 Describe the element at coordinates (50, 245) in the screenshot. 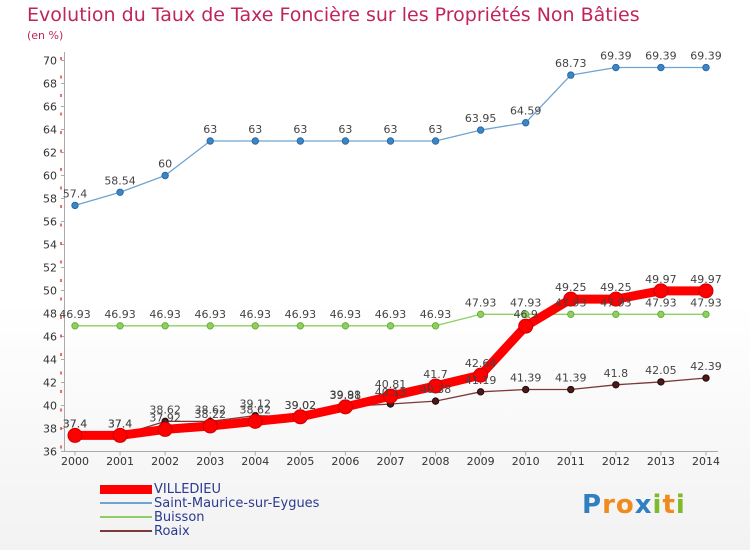

I see `y-tick-label: 54` at that location.